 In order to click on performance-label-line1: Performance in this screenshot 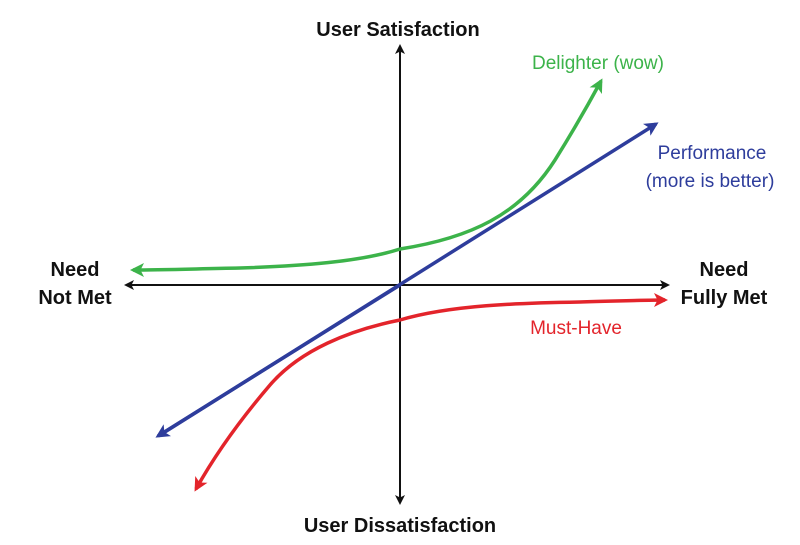, I will do `click(712, 153)`.